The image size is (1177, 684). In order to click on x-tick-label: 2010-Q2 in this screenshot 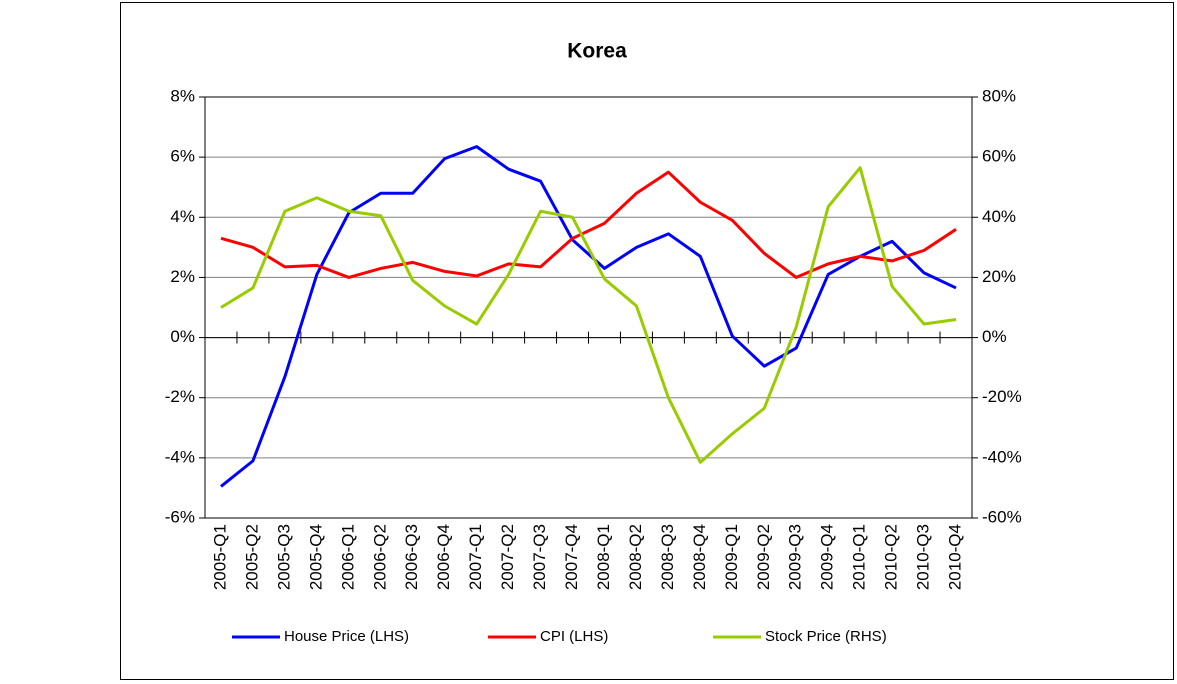, I will do `click(891, 557)`.